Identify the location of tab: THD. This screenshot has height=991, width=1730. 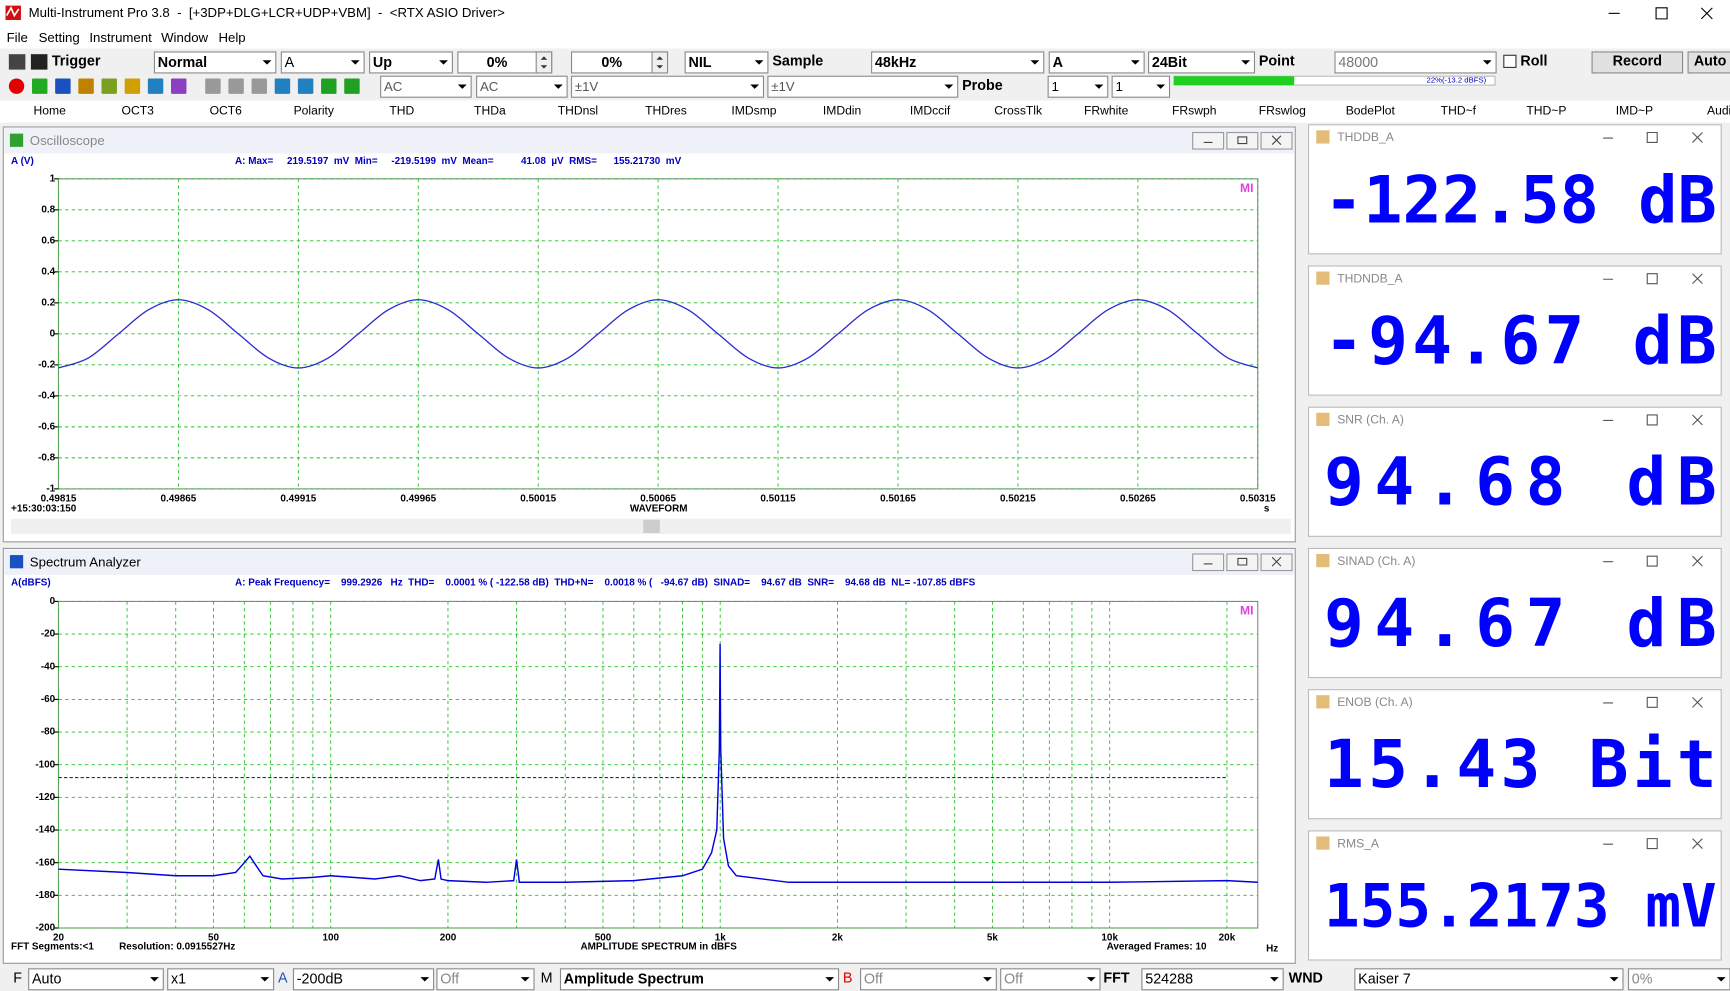
(401, 111).